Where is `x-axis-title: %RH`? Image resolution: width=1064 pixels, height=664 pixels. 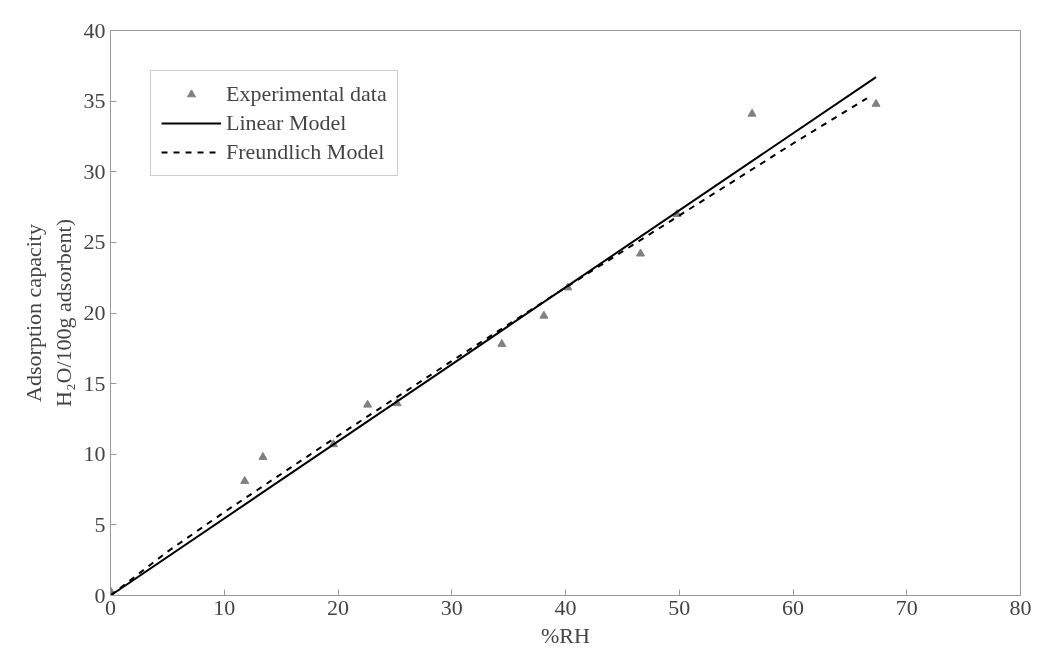 x-axis-title: %RH is located at coordinates (566, 635).